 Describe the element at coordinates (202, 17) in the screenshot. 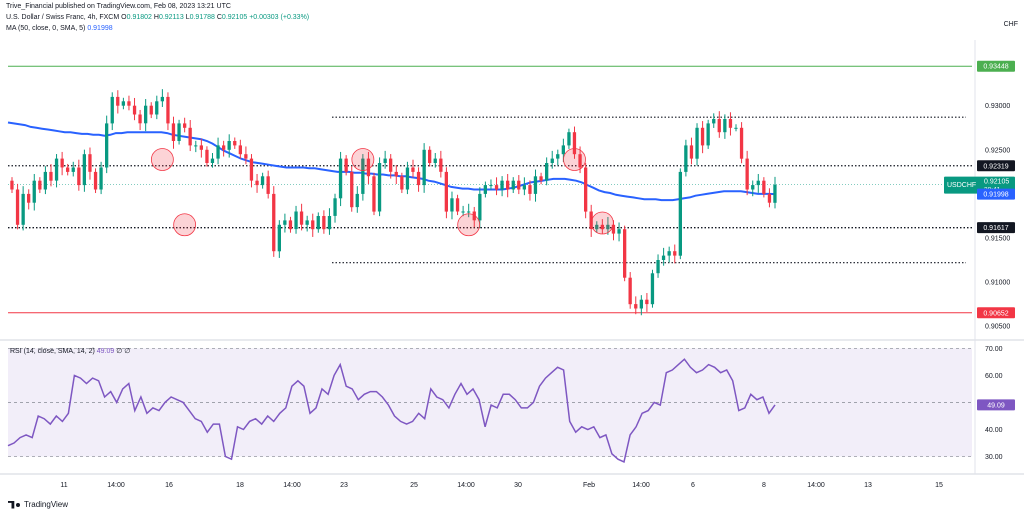

I see `ohlc-low: 0.91788` at that location.